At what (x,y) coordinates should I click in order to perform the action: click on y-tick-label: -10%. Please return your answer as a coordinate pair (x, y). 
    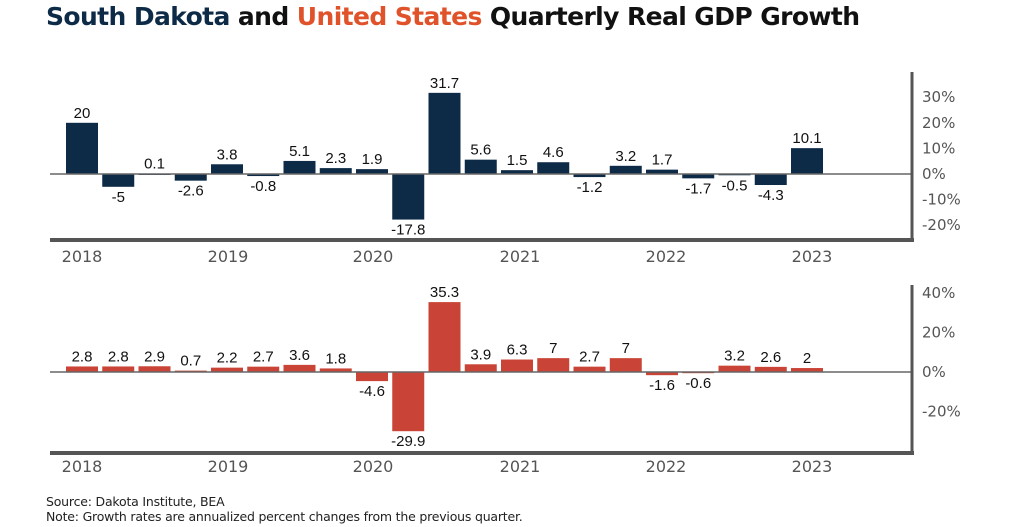
    Looking at the image, I should click on (941, 200).